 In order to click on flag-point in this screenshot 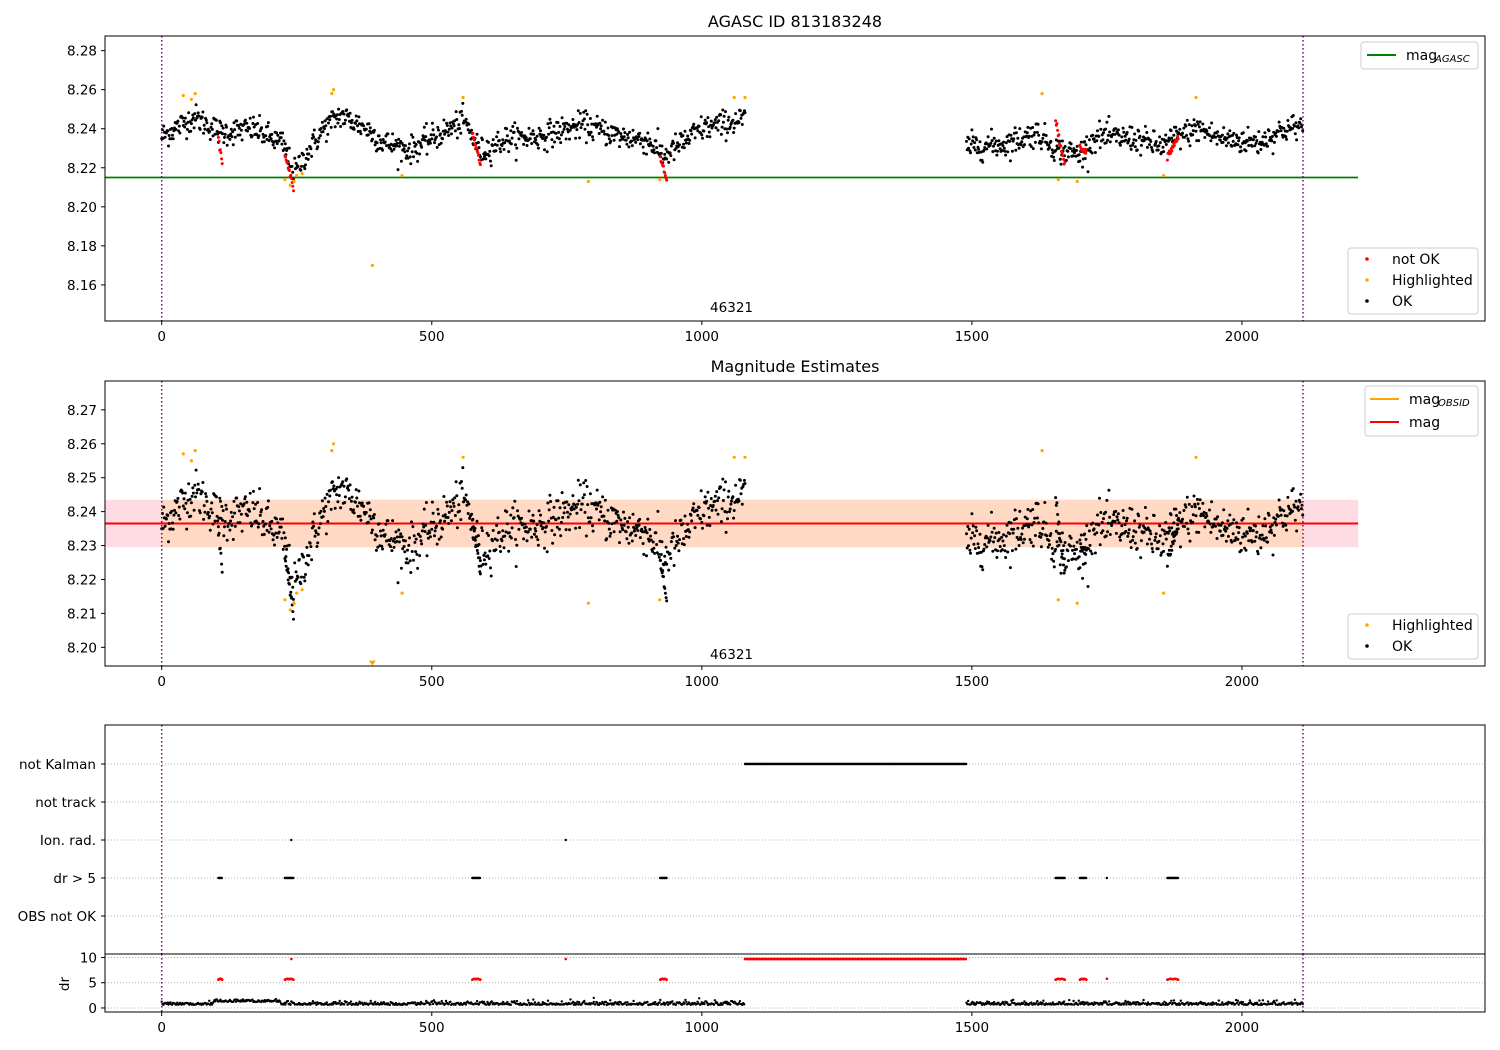, I will do `click(1064, 878)`.